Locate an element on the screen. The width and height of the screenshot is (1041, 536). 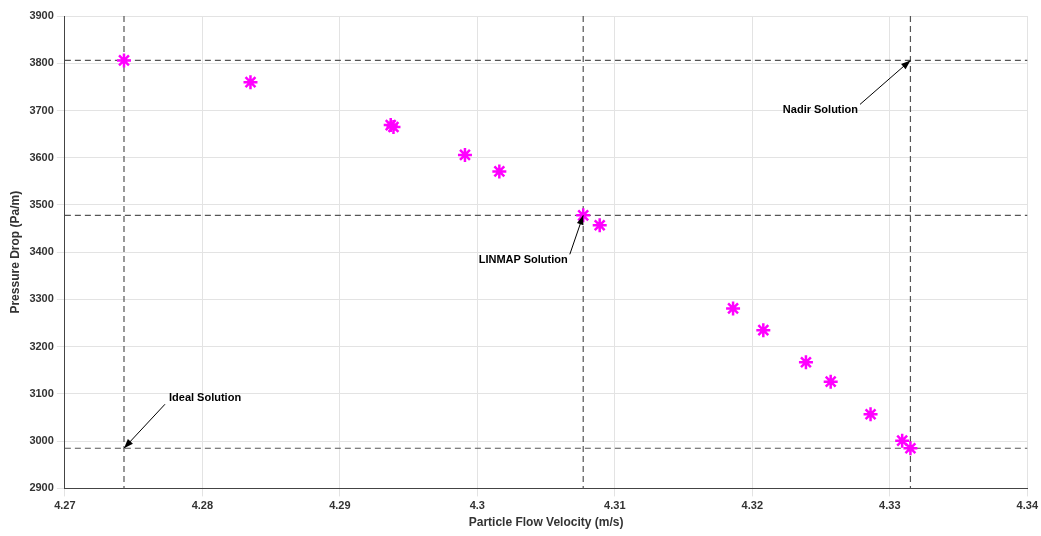
x-tick-label: 4.3 is located at coordinates (477, 505).